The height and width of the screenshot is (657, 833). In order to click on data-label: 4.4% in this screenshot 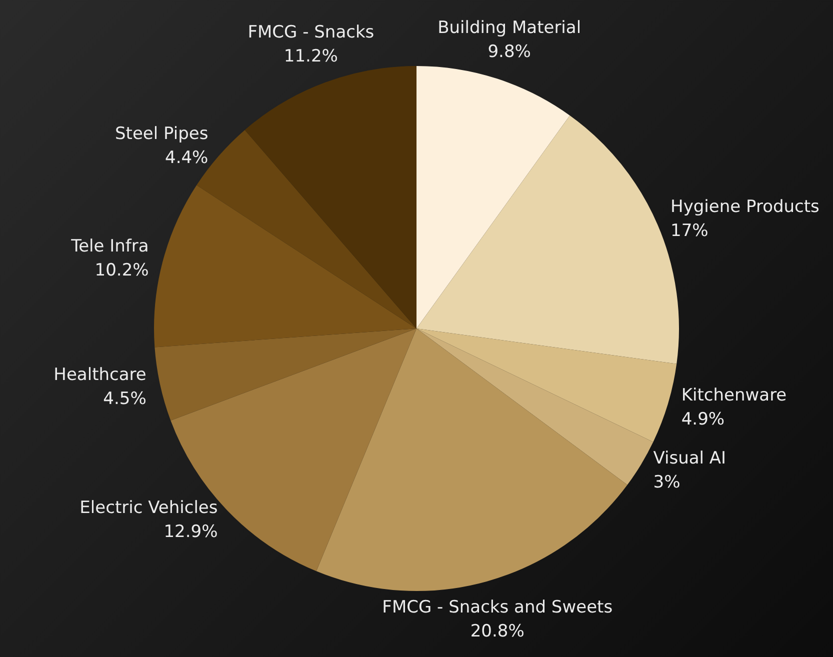, I will do `click(186, 158)`.